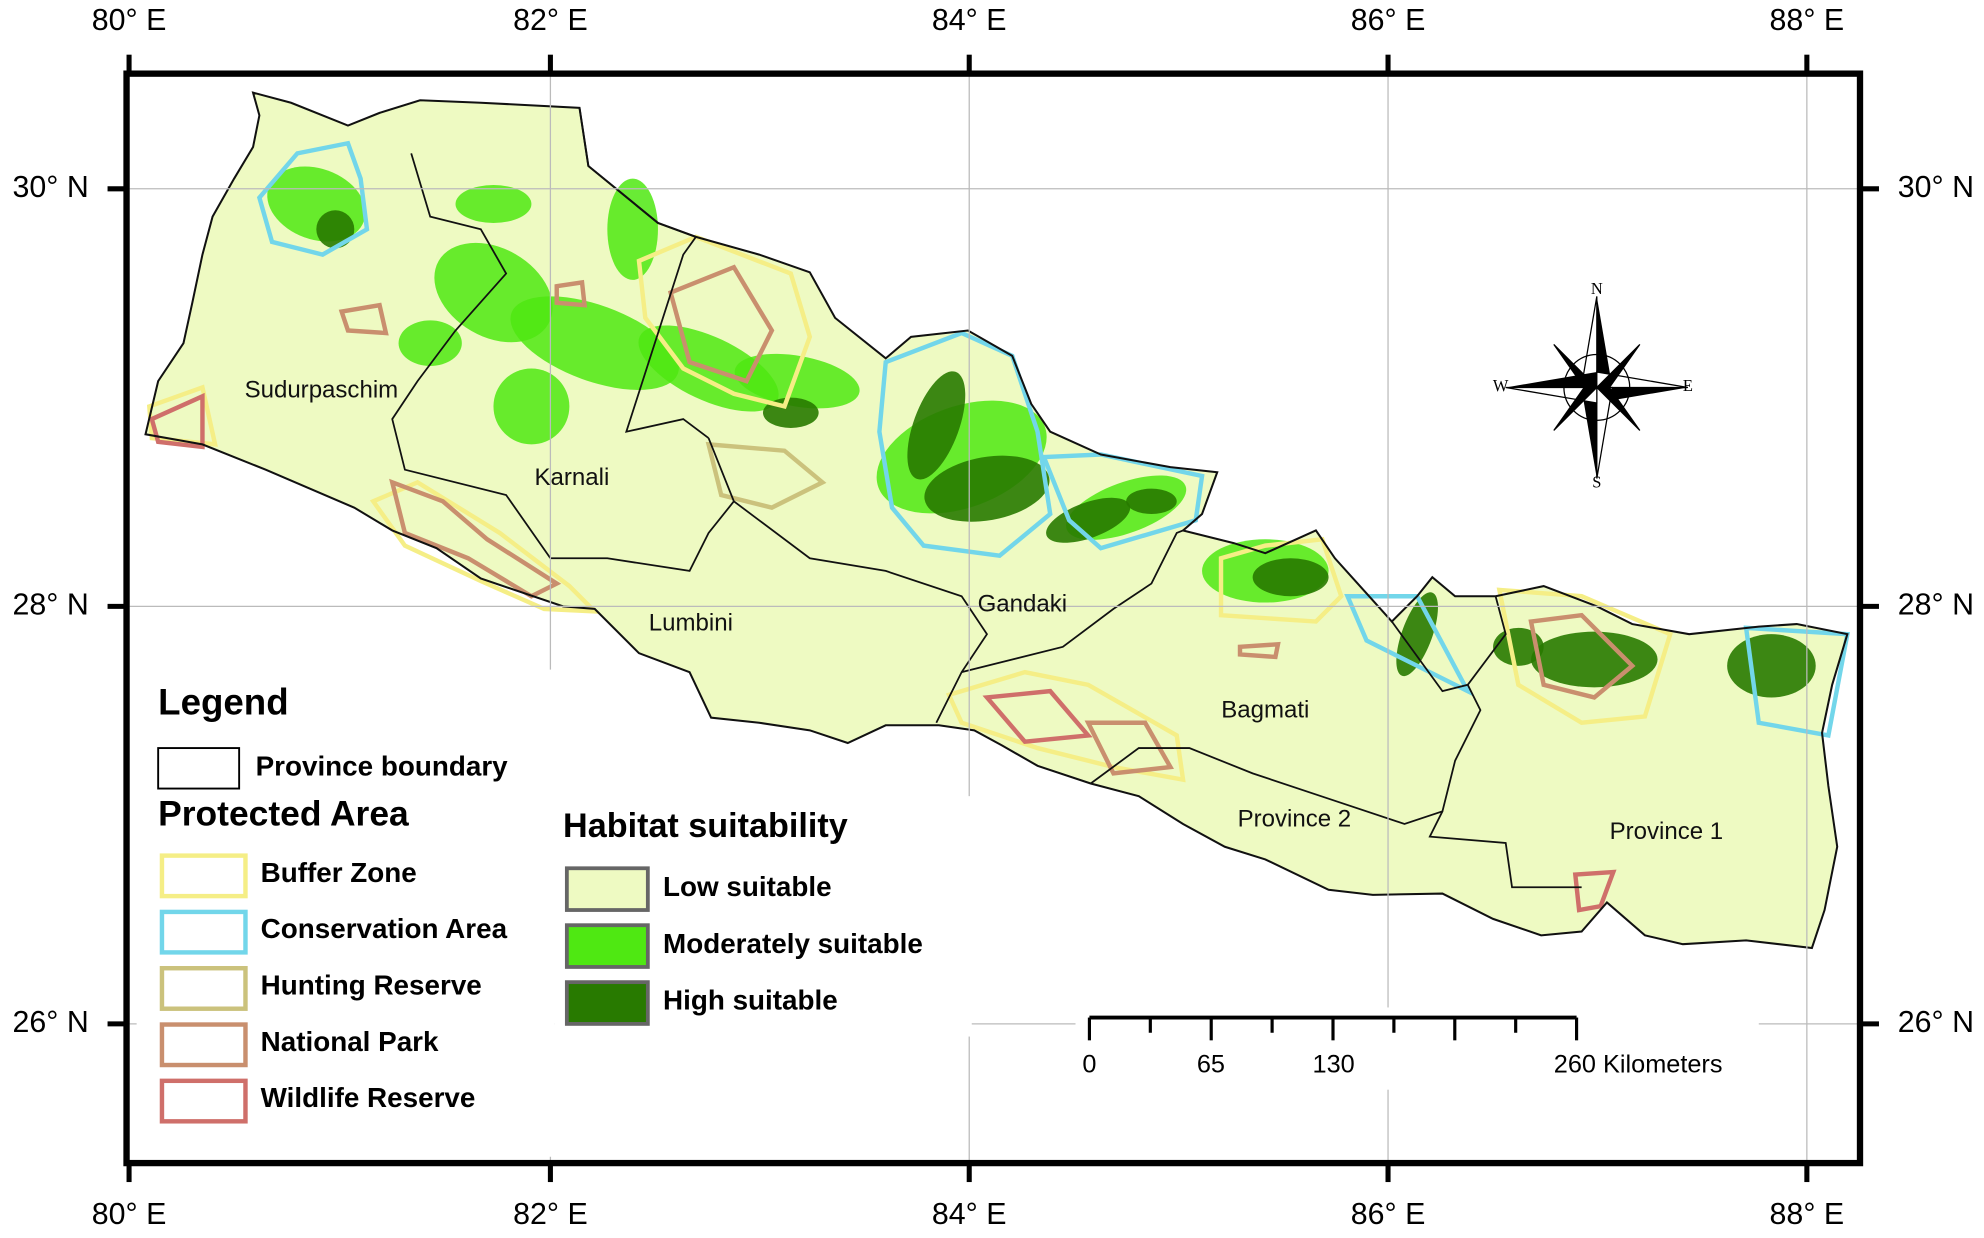 This screenshot has height=1238, width=1984. What do you see at coordinates (382, 766) in the screenshot?
I see `legend-label: Province boundary` at bounding box center [382, 766].